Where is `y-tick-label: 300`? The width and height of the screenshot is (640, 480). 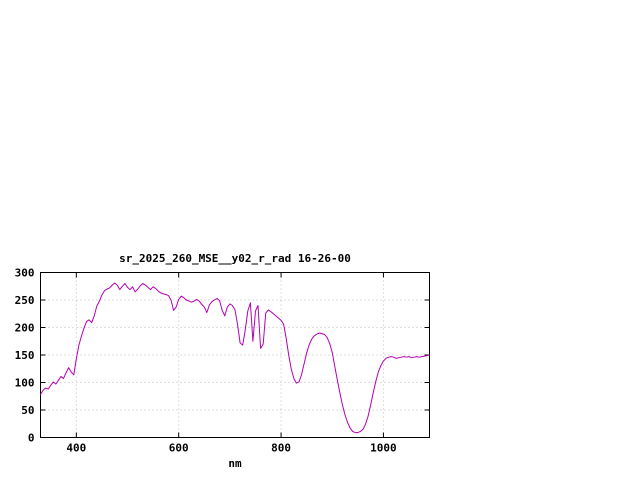 y-tick-label: 300 is located at coordinates (25, 273).